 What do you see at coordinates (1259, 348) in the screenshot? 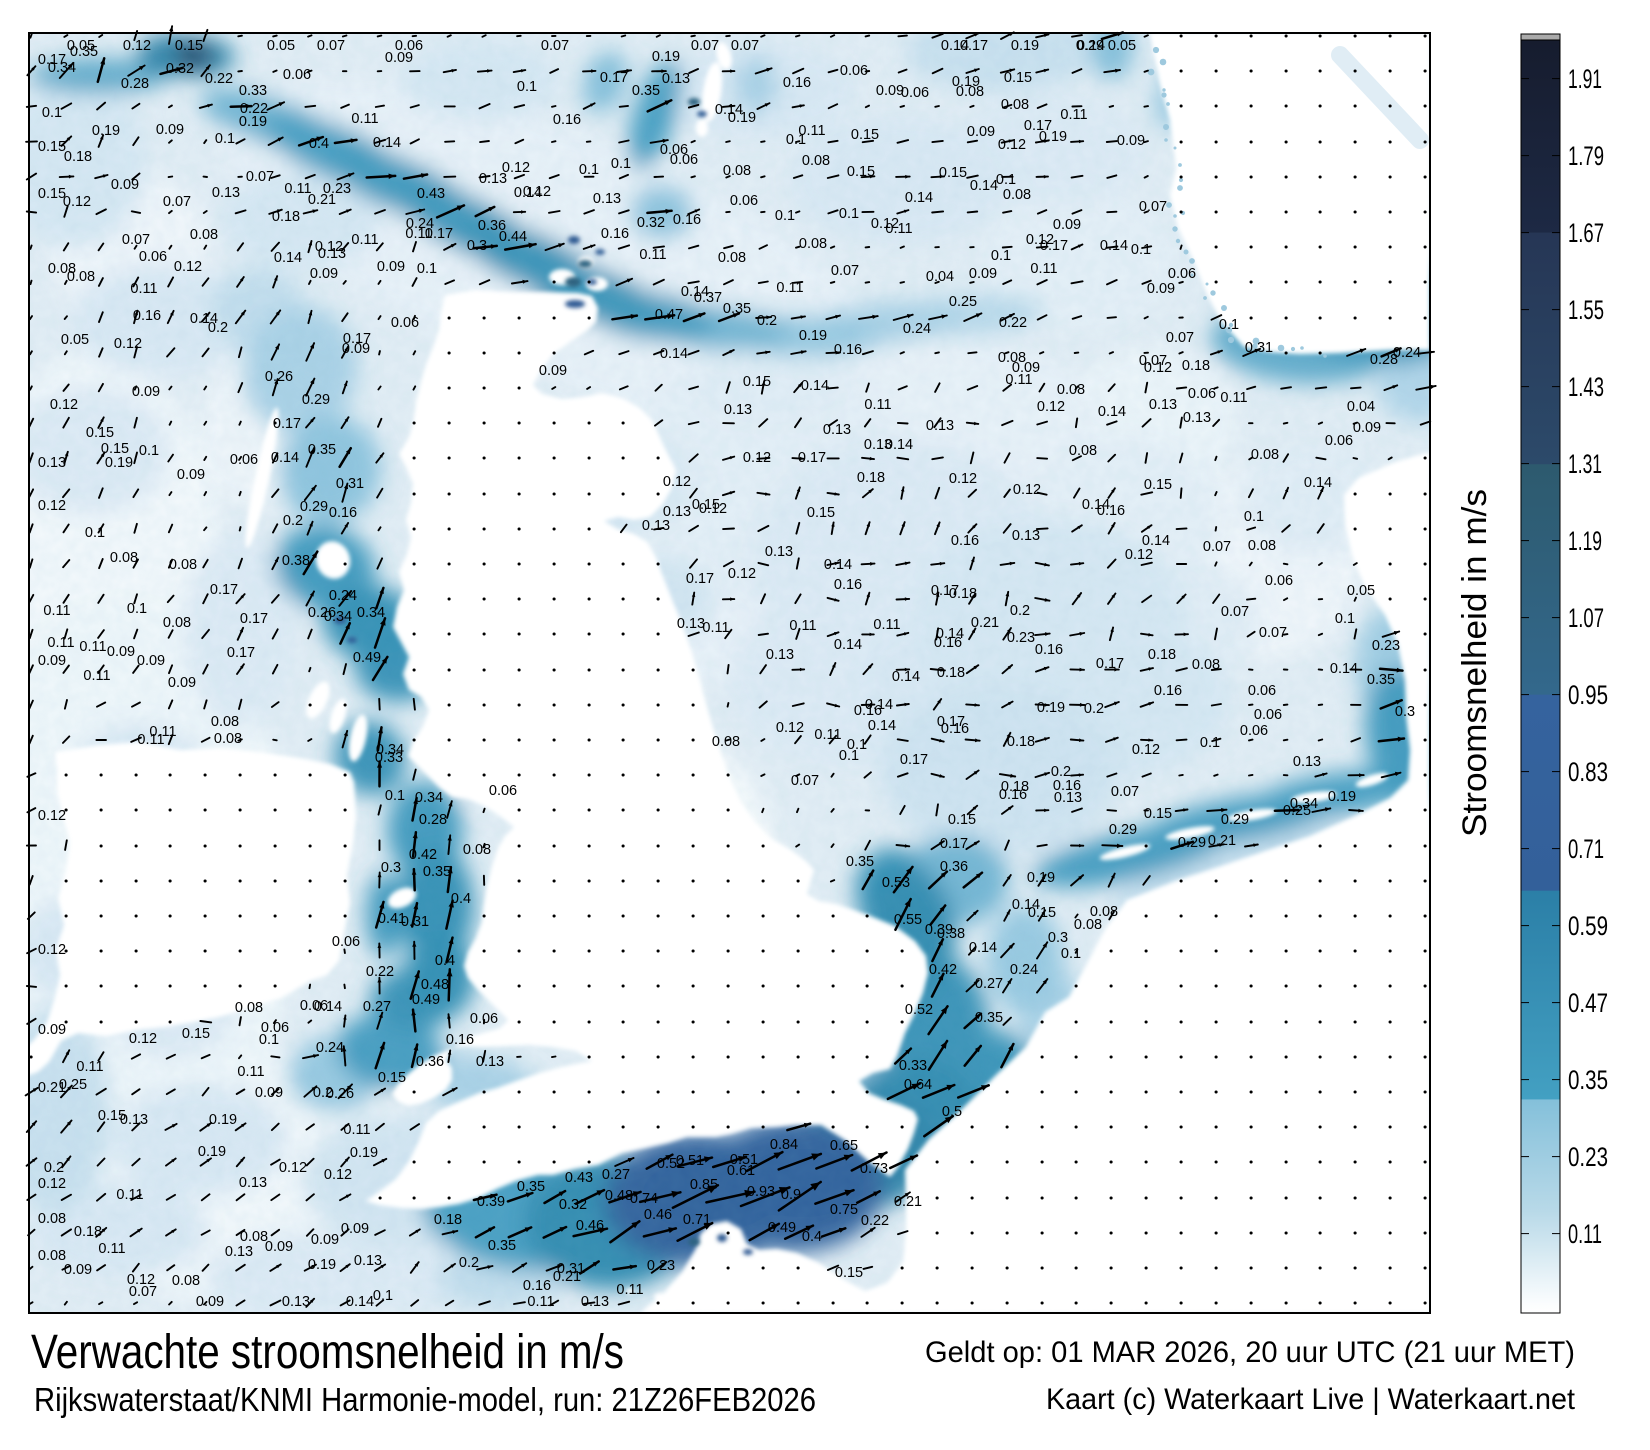
I see `svg-text: 0.31` at bounding box center [1259, 348].